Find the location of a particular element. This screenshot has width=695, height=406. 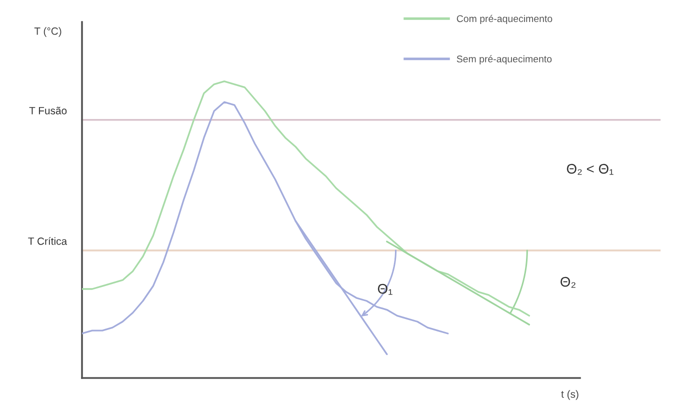

legend-label: Com pré-aquecimento is located at coordinates (504, 19).